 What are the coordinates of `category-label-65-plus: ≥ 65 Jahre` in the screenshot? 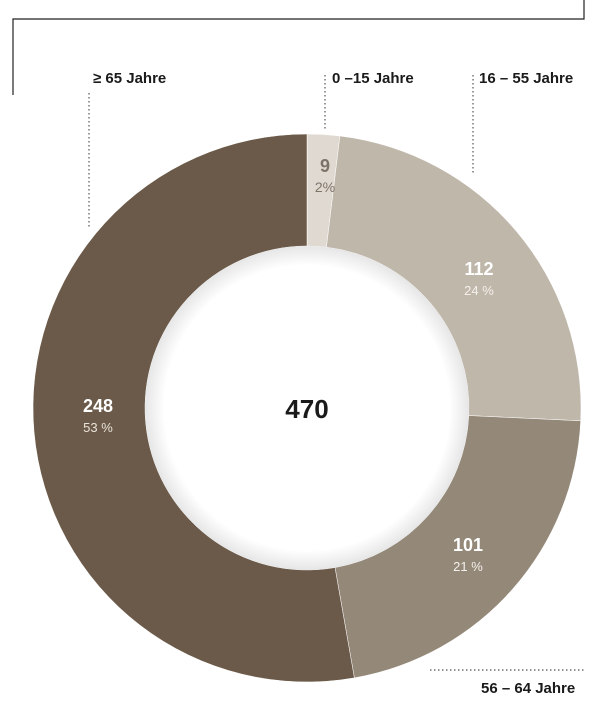 It's located at (130, 78).